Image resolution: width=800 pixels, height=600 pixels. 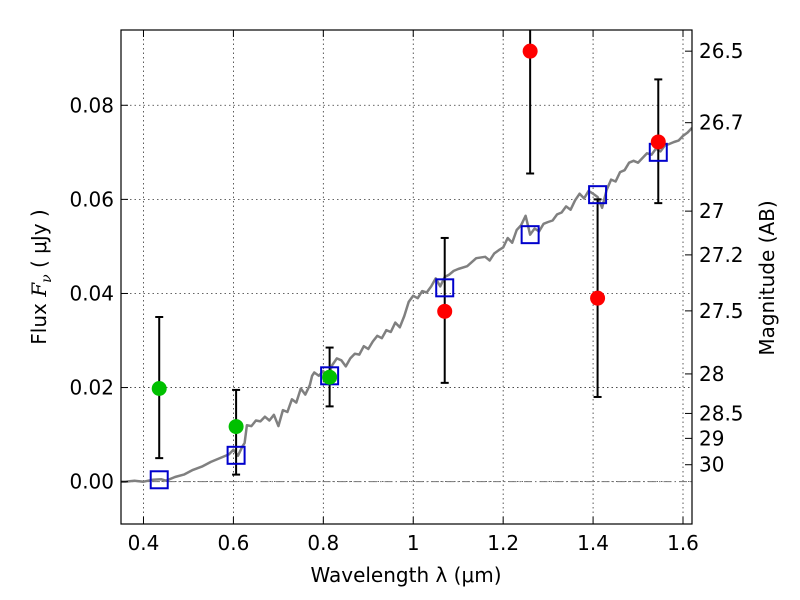 What do you see at coordinates (233, 543) in the screenshot?
I see `x-tick-label: 0.6` at bounding box center [233, 543].